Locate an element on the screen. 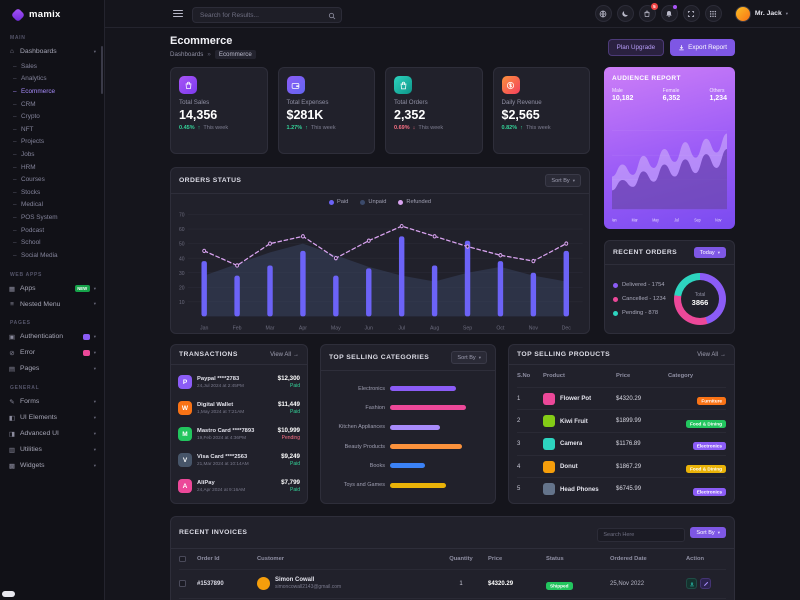  product-row: 3 Camera $1176.89 Electronics is located at coordinates (621, 444).